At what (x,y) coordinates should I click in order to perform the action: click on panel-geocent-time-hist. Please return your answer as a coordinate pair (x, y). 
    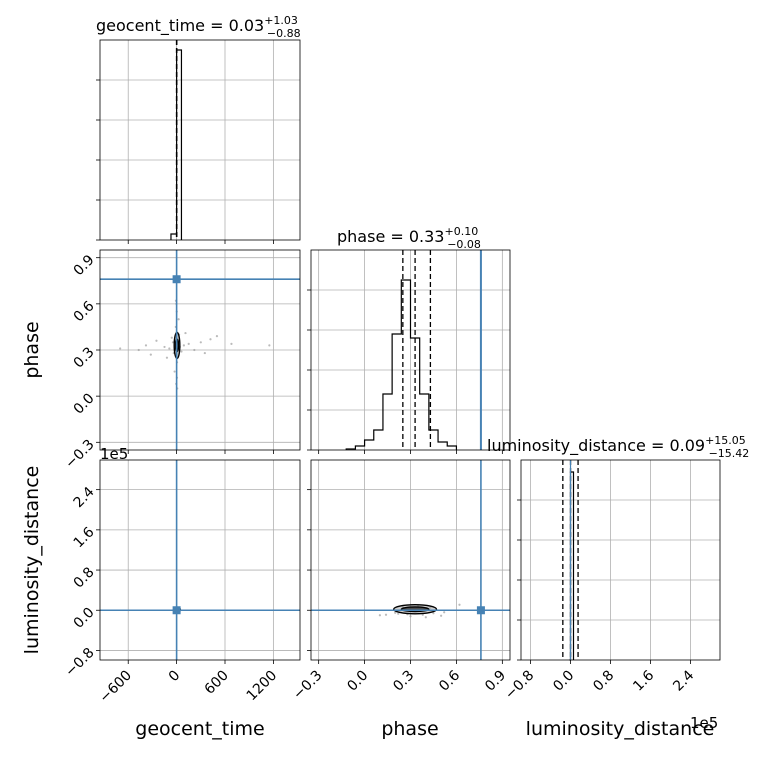
    Looking at the image, I should click on (198, 141).